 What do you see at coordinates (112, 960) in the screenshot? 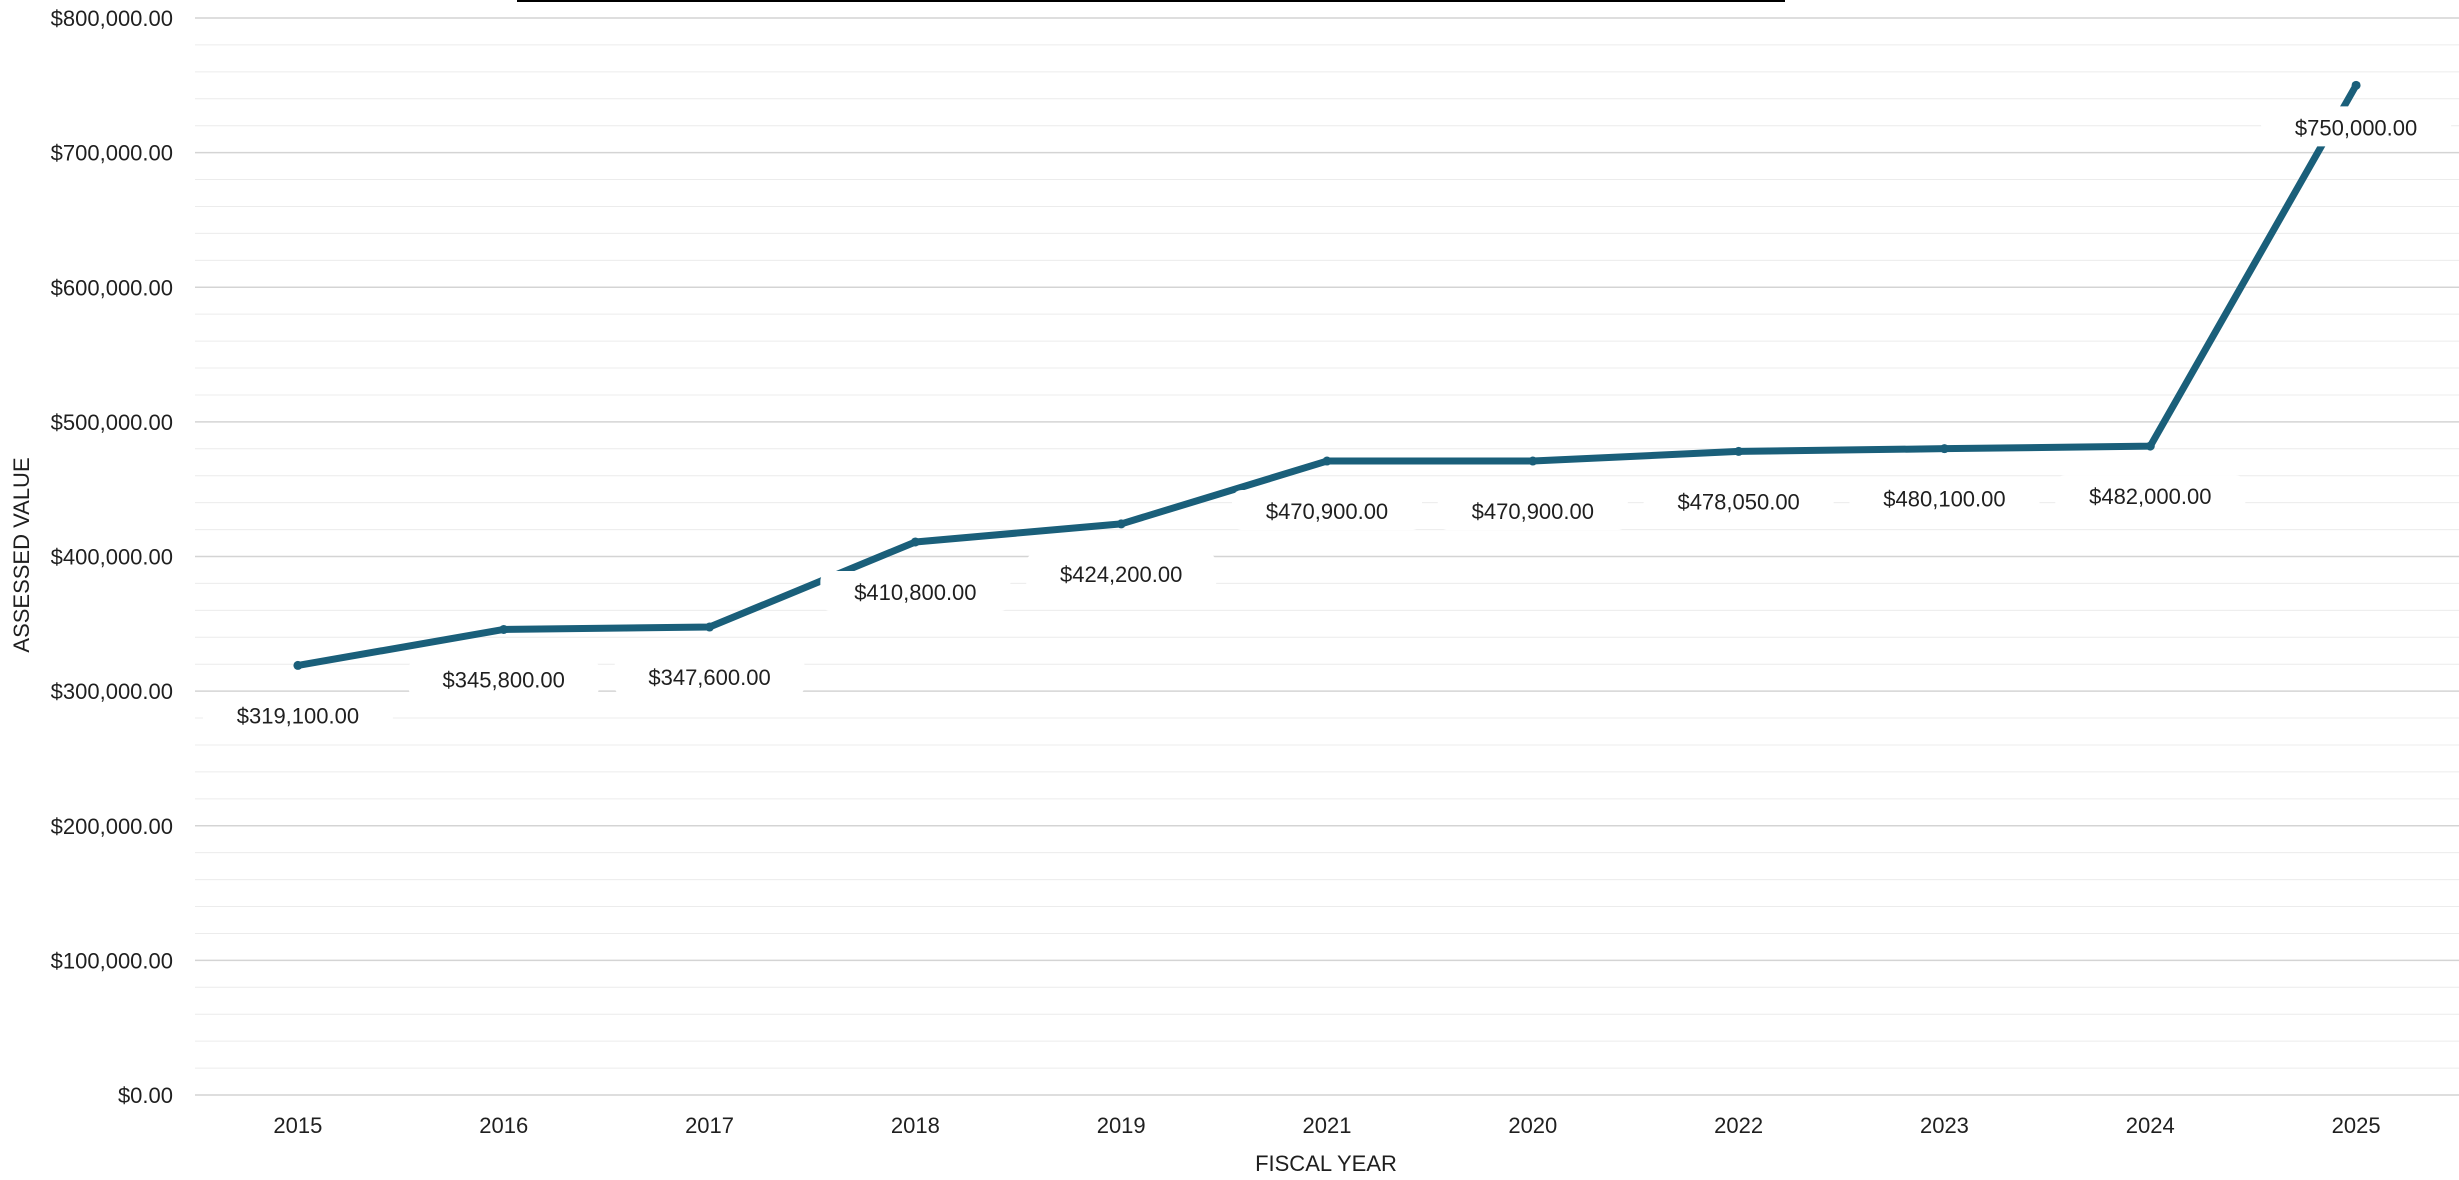
I see `y-tick-label: $100,000.00` at bounding box center [112, 960].